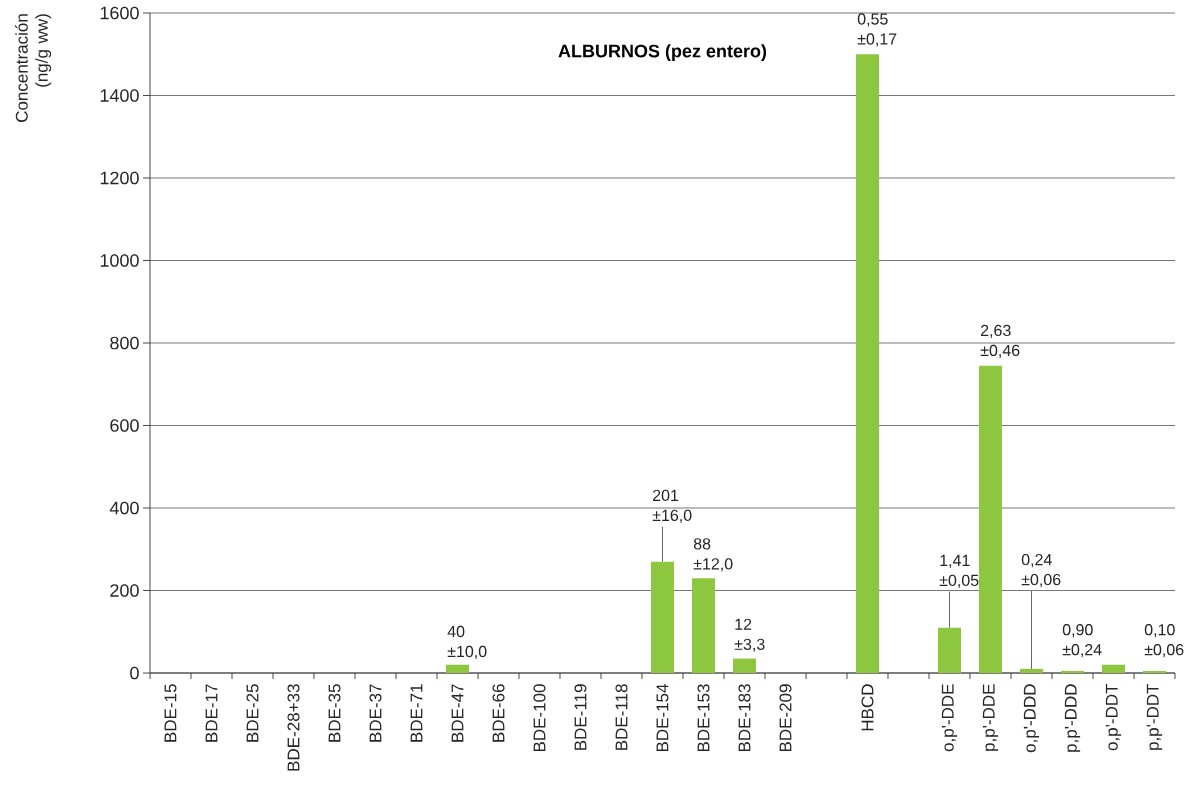 This screenshot has width=1190, height=785. I want to click on text: ALBURNOS (pez entero), so click(662, 52).